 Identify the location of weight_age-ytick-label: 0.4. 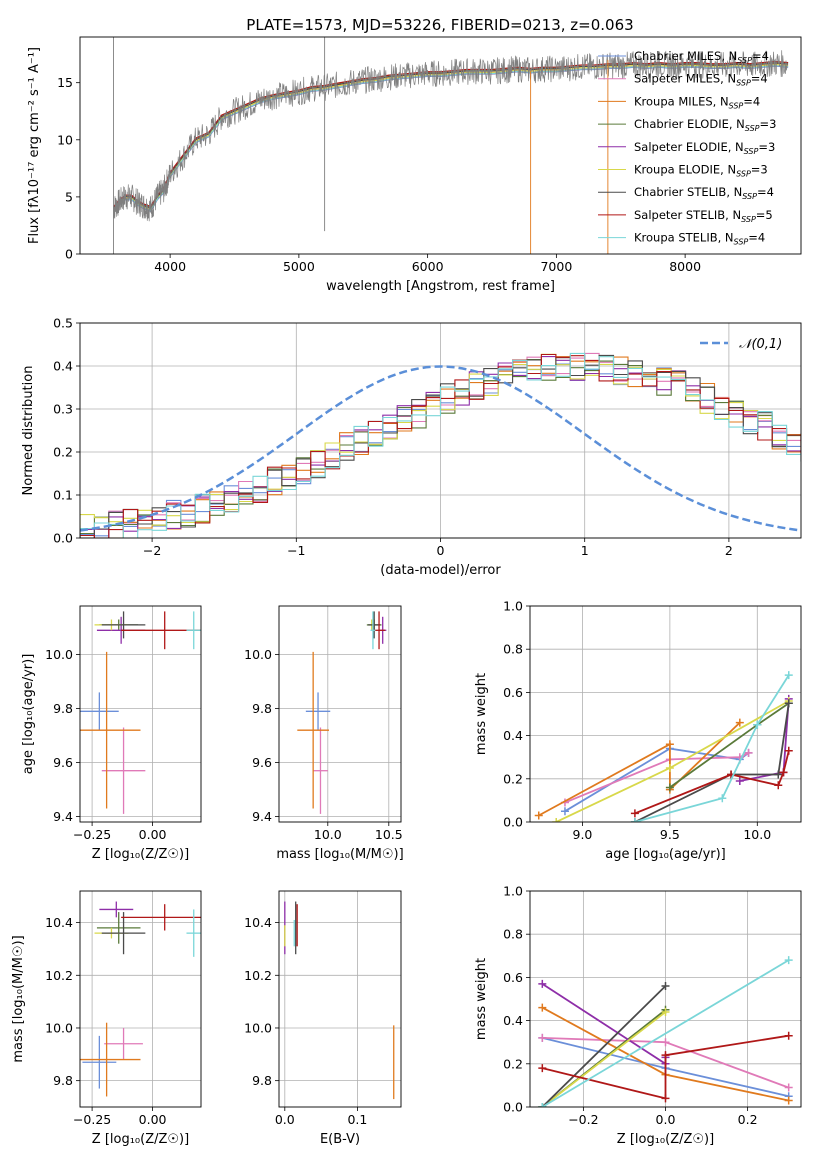
(513, 735).